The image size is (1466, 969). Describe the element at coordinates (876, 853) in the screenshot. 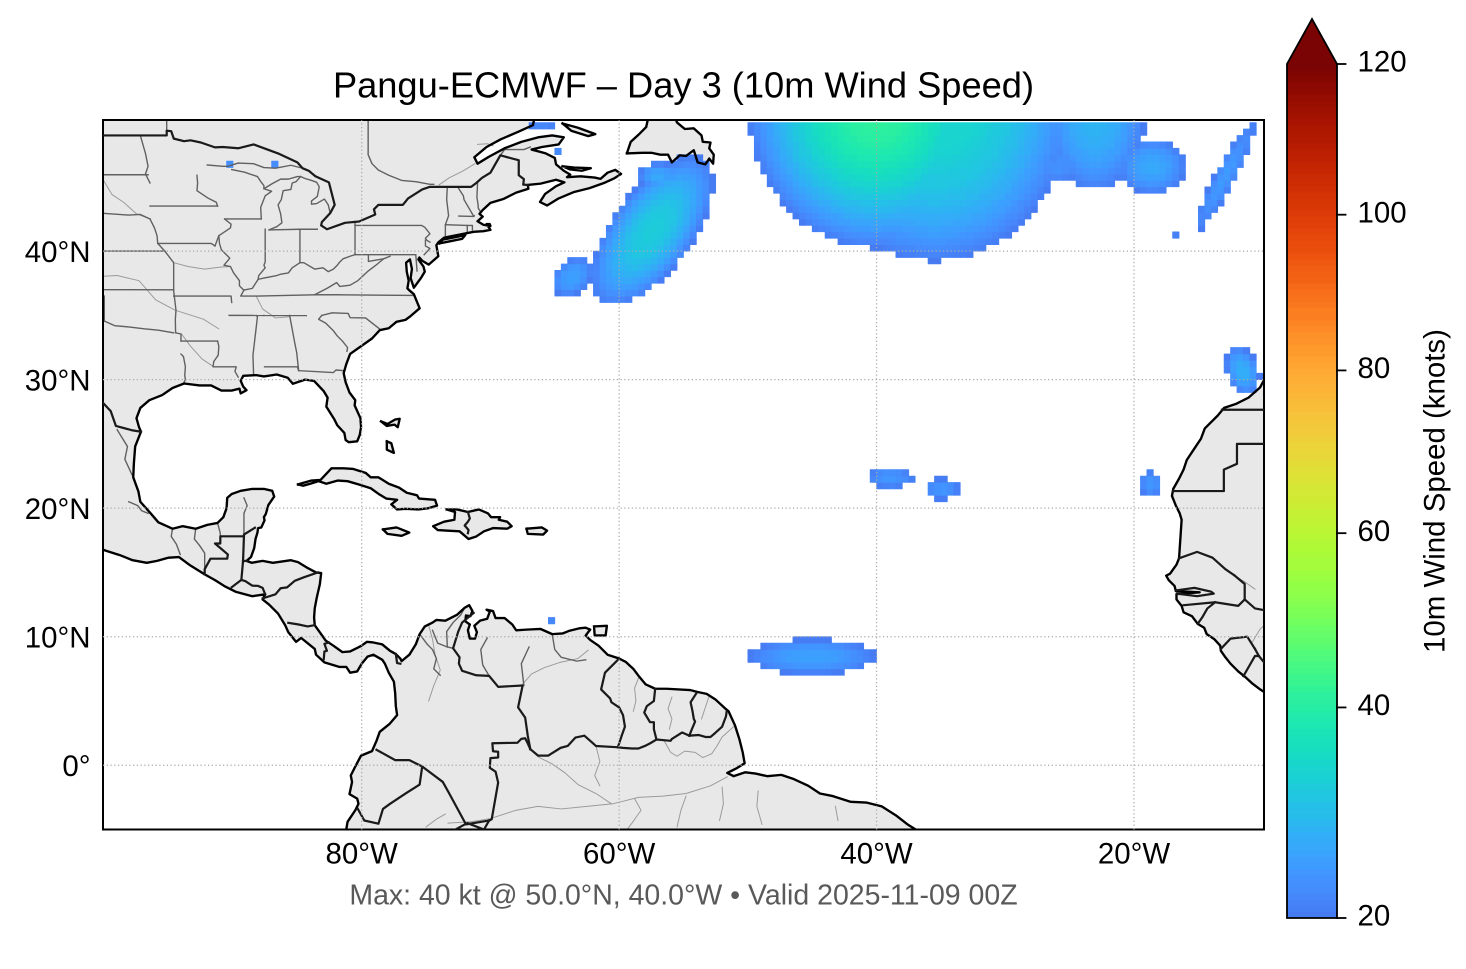

I see `svg-text: 40°W` at that location.